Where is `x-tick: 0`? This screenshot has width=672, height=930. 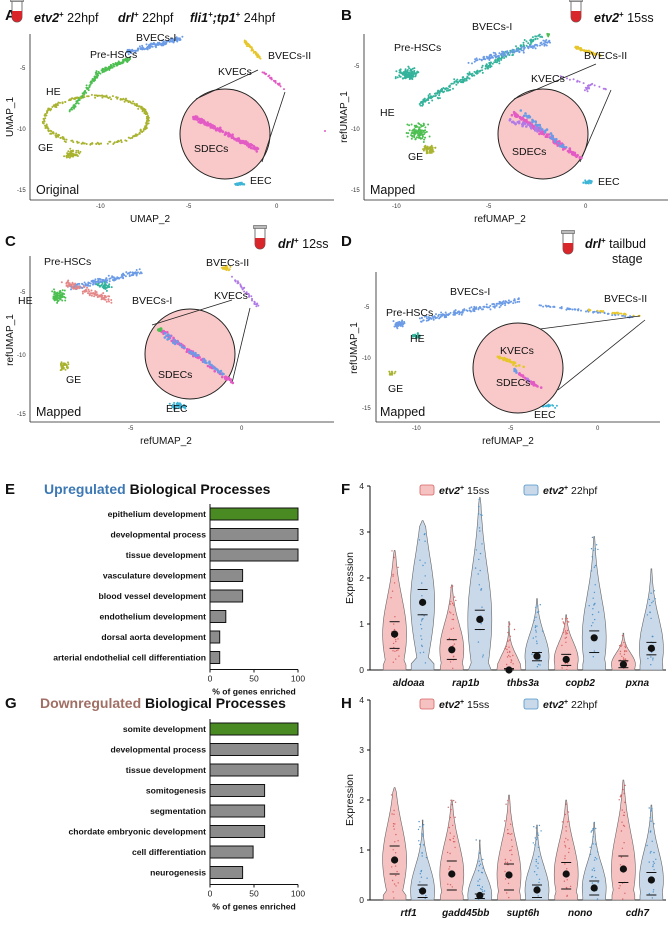
x-tick: 0 is located at coordinates (242, 429).